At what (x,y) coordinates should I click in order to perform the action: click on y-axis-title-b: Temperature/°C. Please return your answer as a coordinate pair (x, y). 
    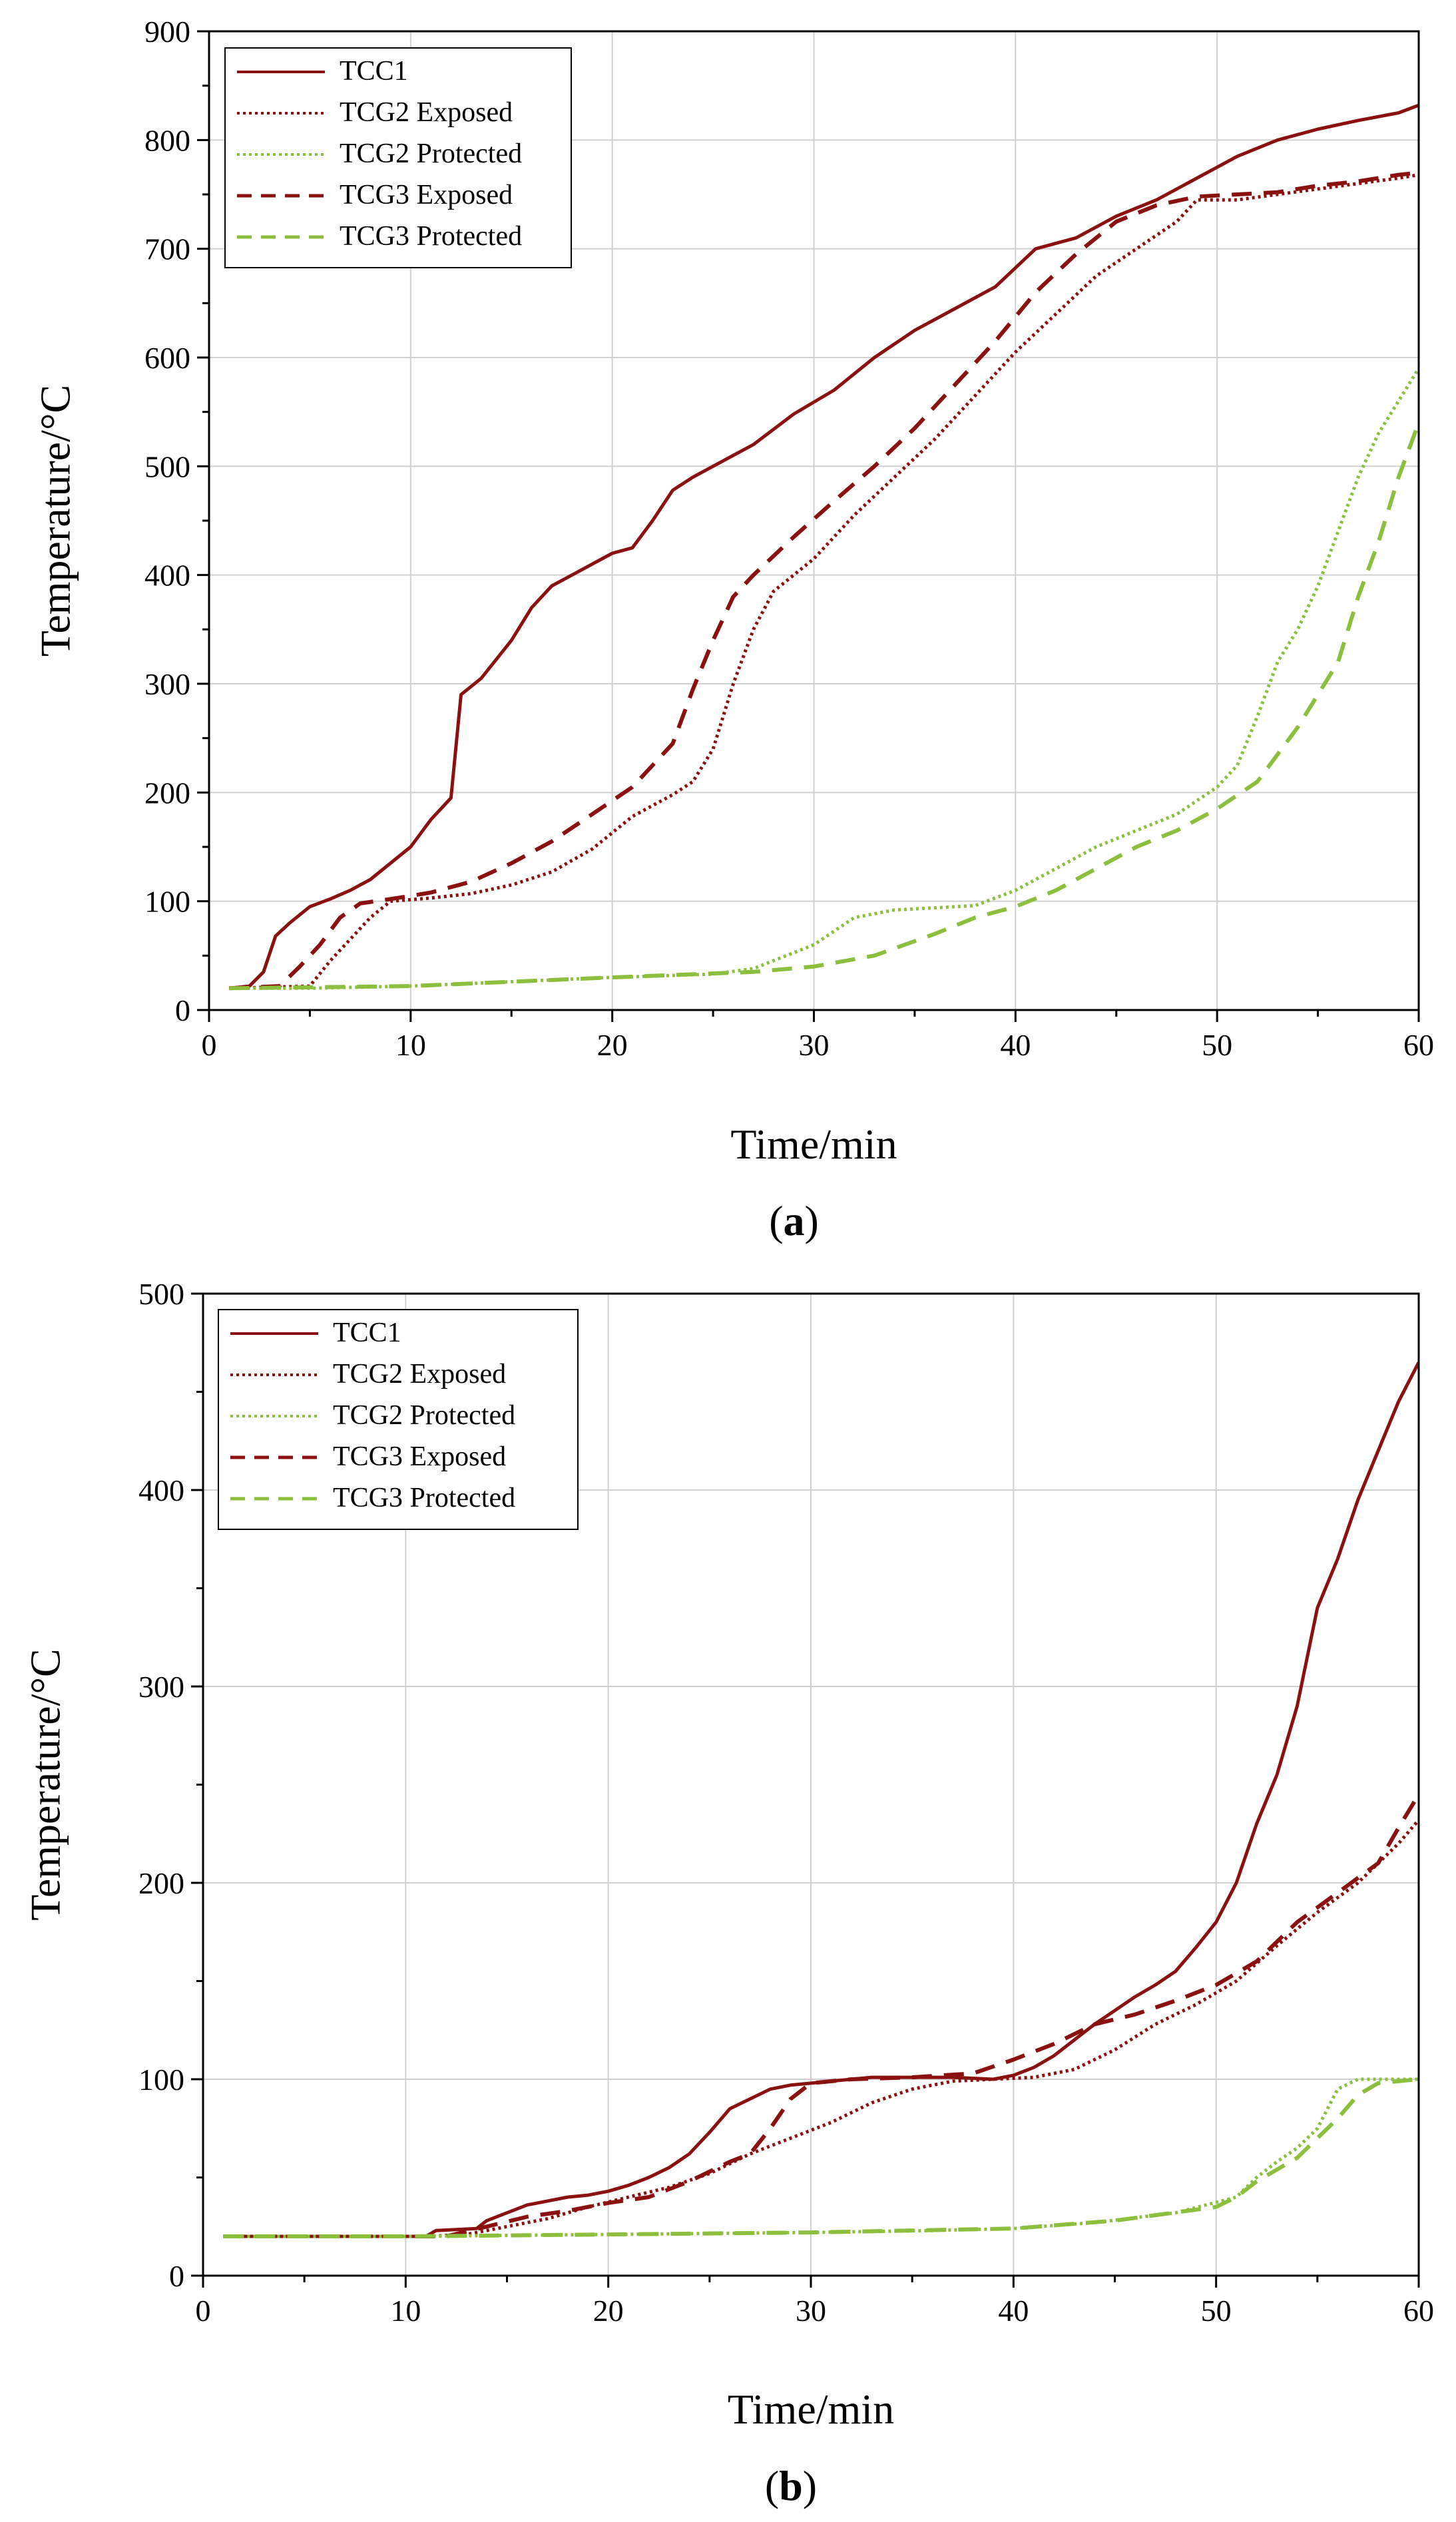
    Looking at the image, I should click on (45, 1785).